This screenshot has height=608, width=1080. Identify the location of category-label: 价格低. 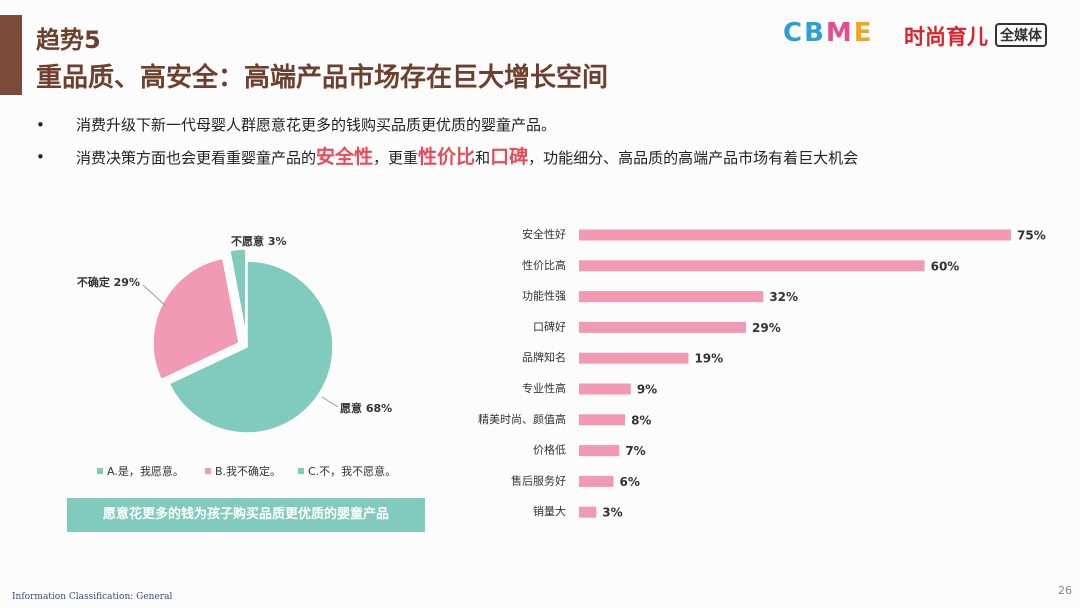
(549, 450).